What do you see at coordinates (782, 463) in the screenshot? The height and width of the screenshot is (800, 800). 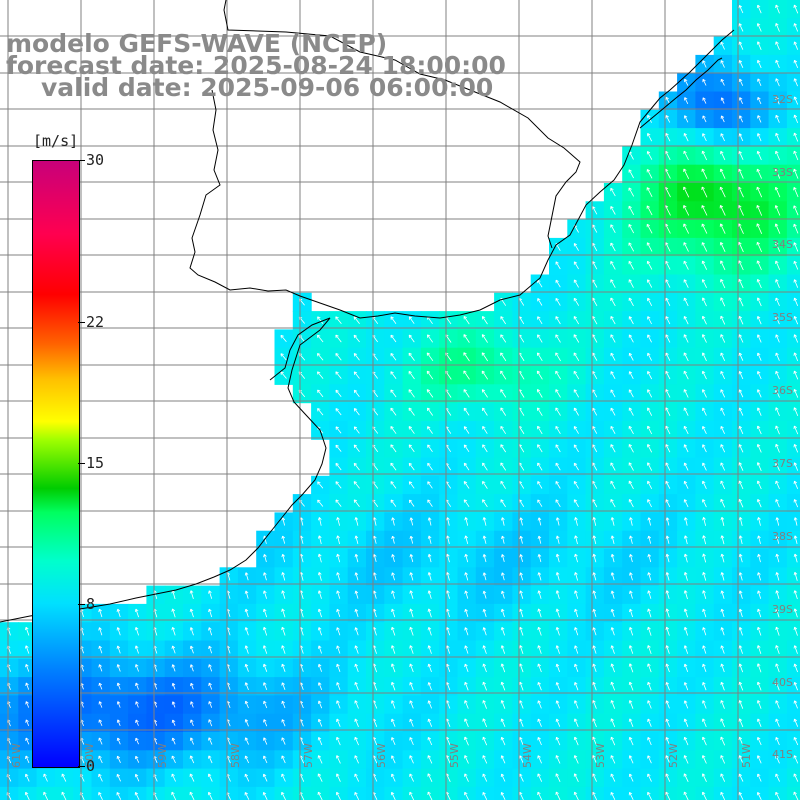 I see `lat-label: 37S` at bounding box center [782, 463].